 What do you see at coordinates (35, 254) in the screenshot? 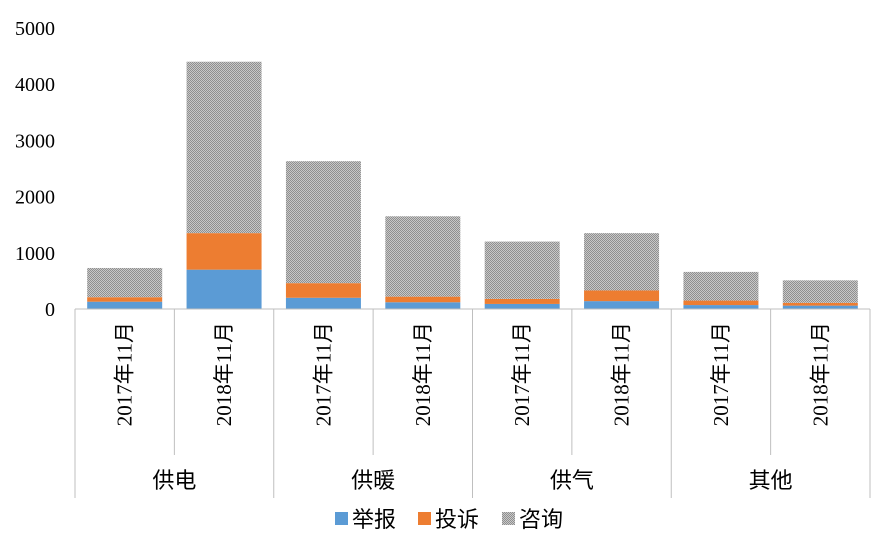
I see `y-tick-label: 1000` at bounding box center [35, 254].